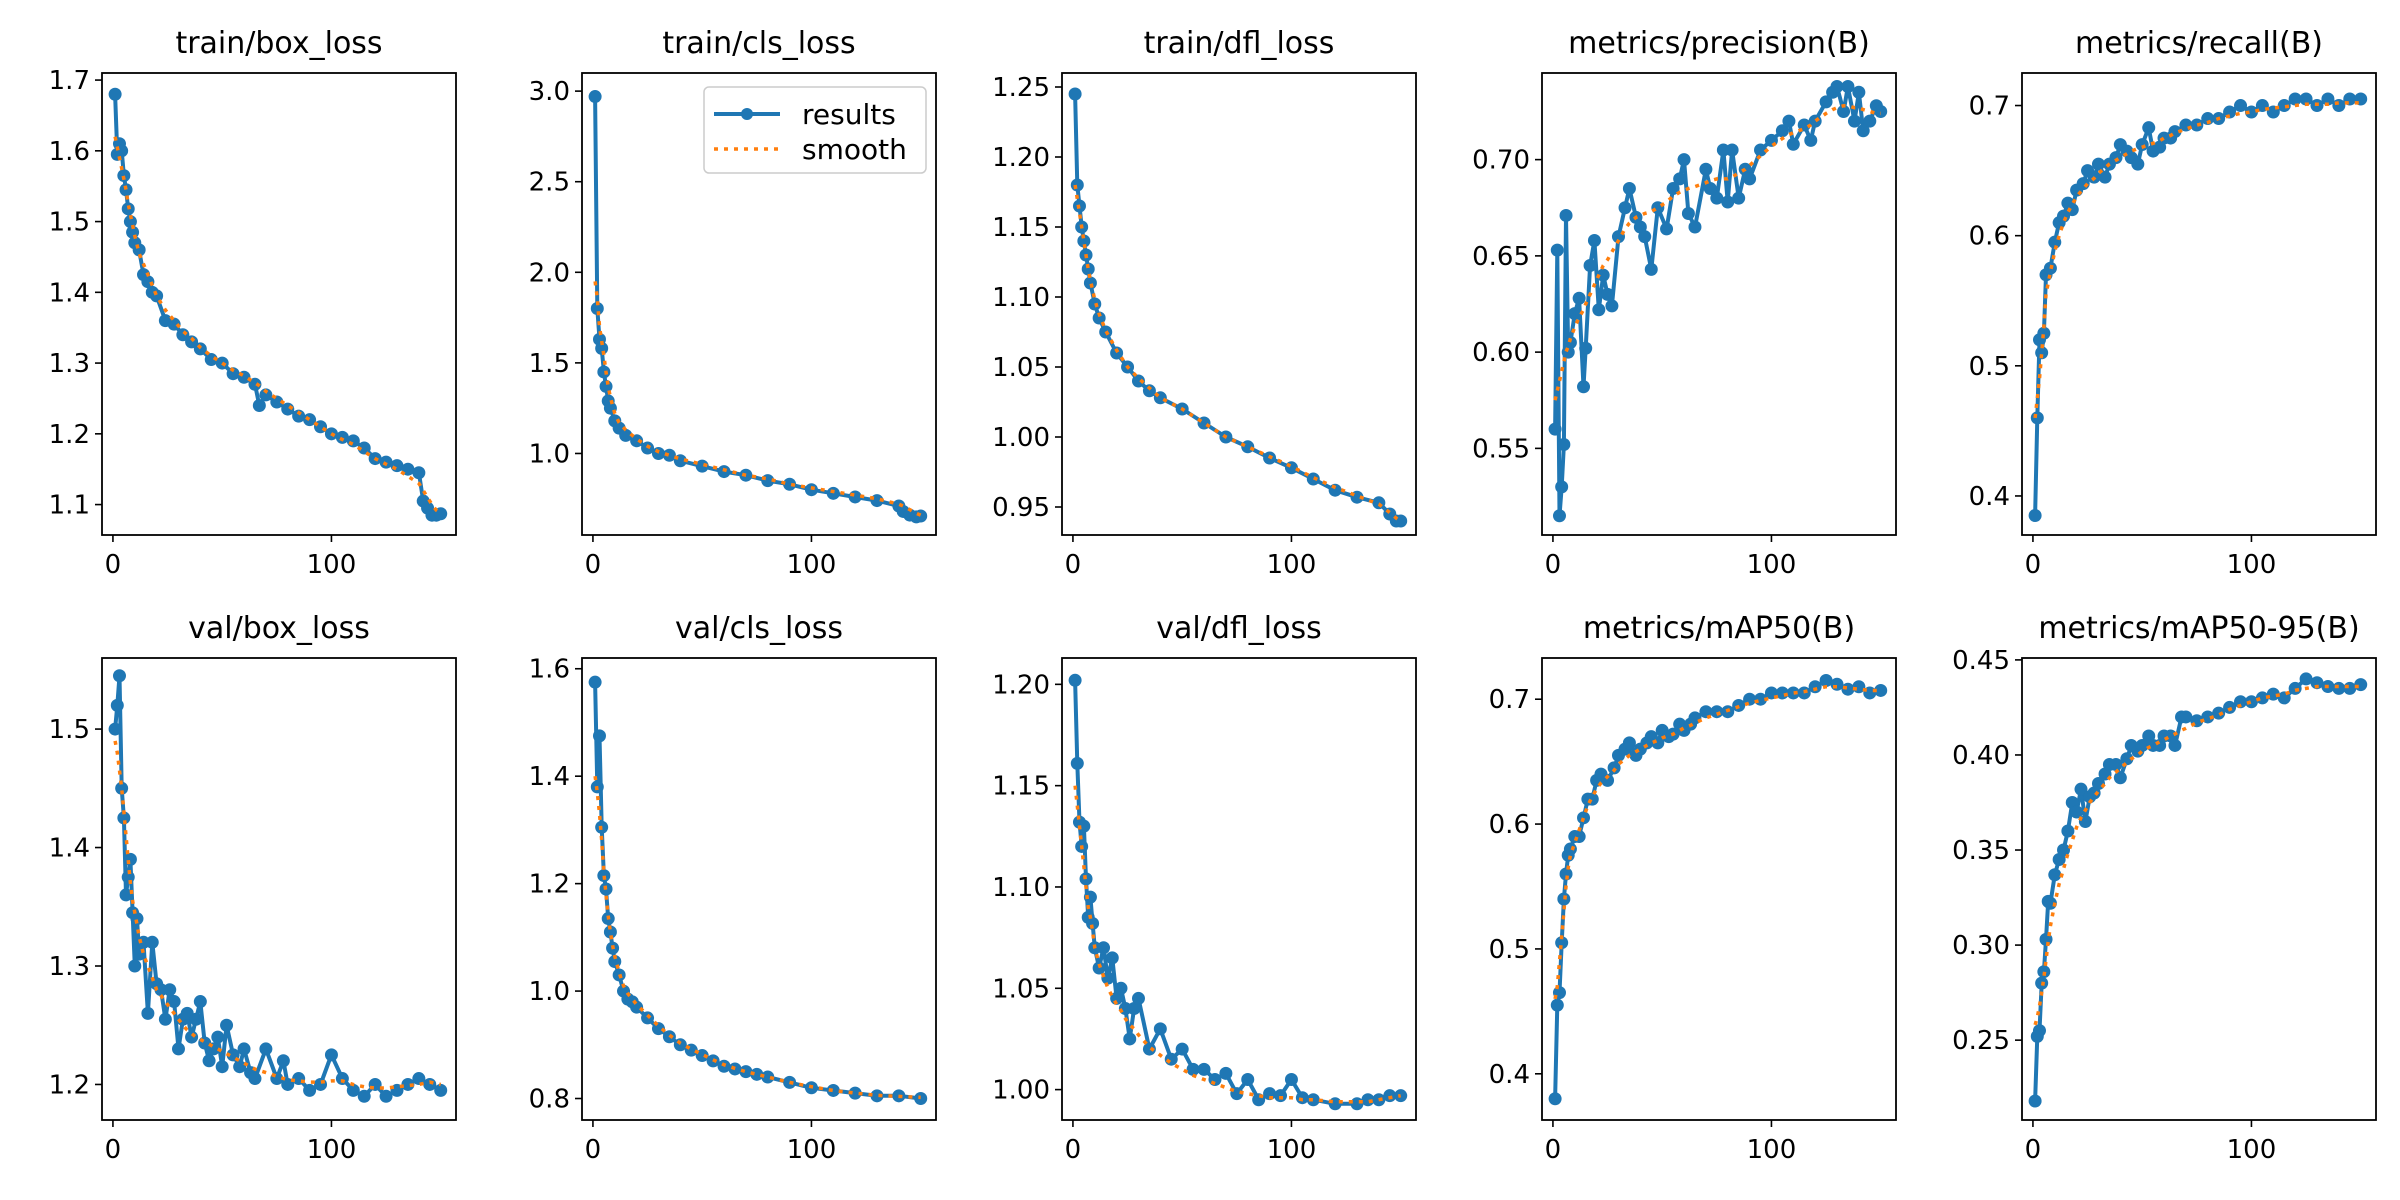 Image resolution: width=2400 pixels, height=1200 pixels. What do you see at coordinates (69, 849) in the screenshot?
I see `y-tick-label: 1.4` at bounding box center [69, 849].